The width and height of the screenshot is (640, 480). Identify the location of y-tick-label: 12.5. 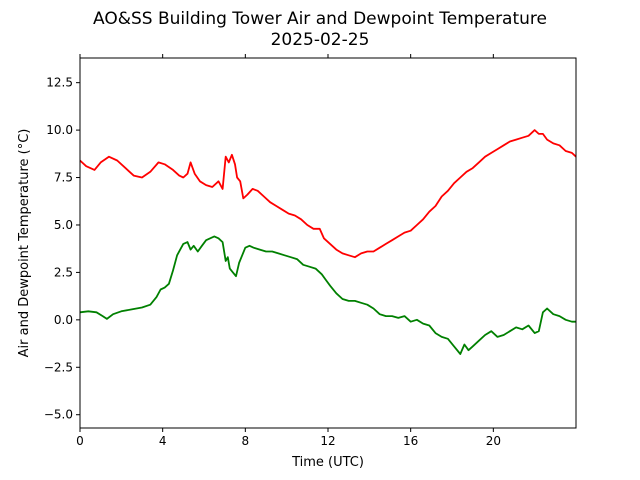
(59, 83).